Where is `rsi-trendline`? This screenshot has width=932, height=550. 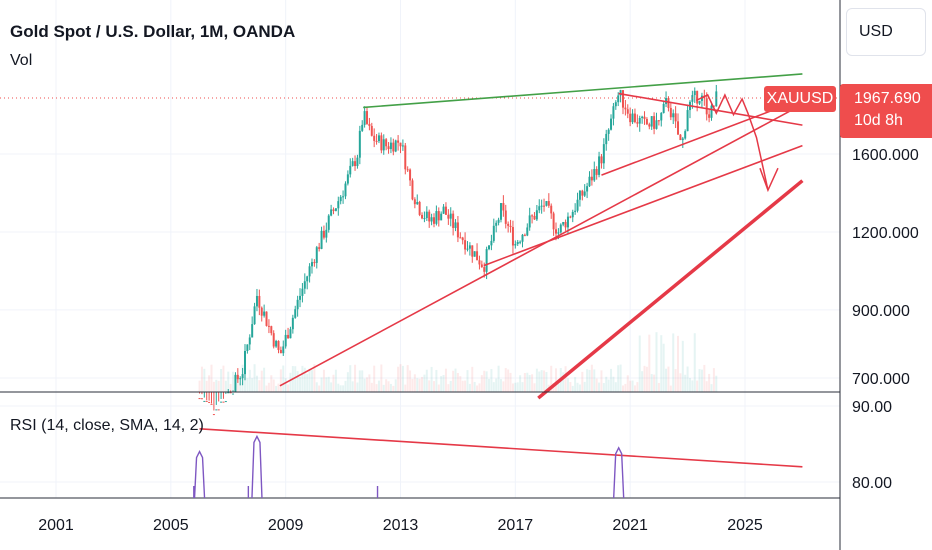 rsi-trendline is located at coordinates (501, 448).